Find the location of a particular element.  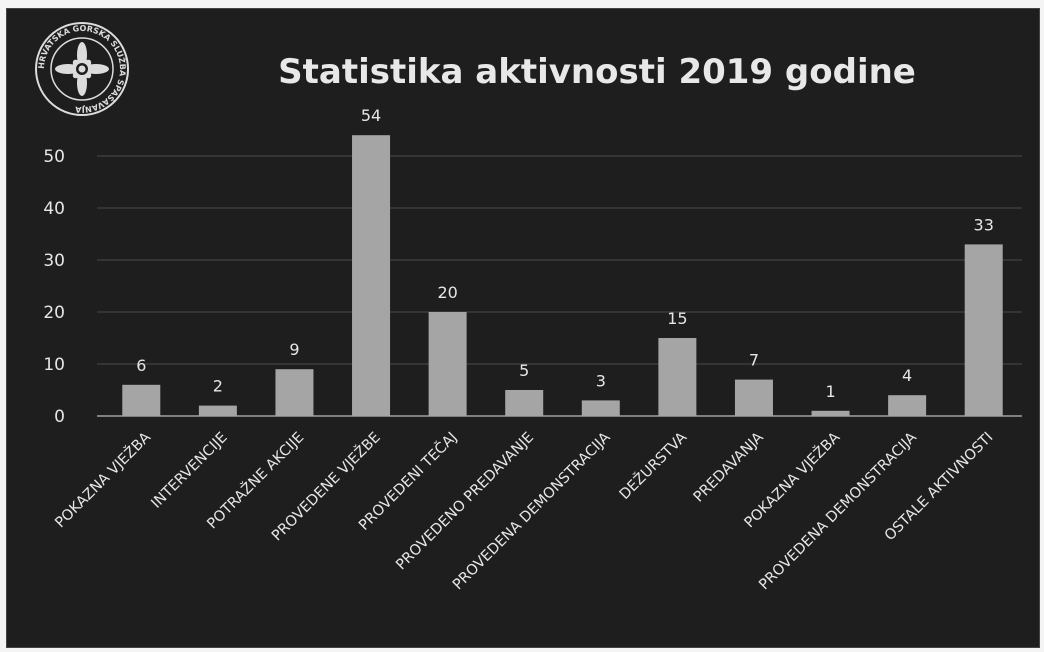

data-label: 5 is located at coordinates (524, 370).